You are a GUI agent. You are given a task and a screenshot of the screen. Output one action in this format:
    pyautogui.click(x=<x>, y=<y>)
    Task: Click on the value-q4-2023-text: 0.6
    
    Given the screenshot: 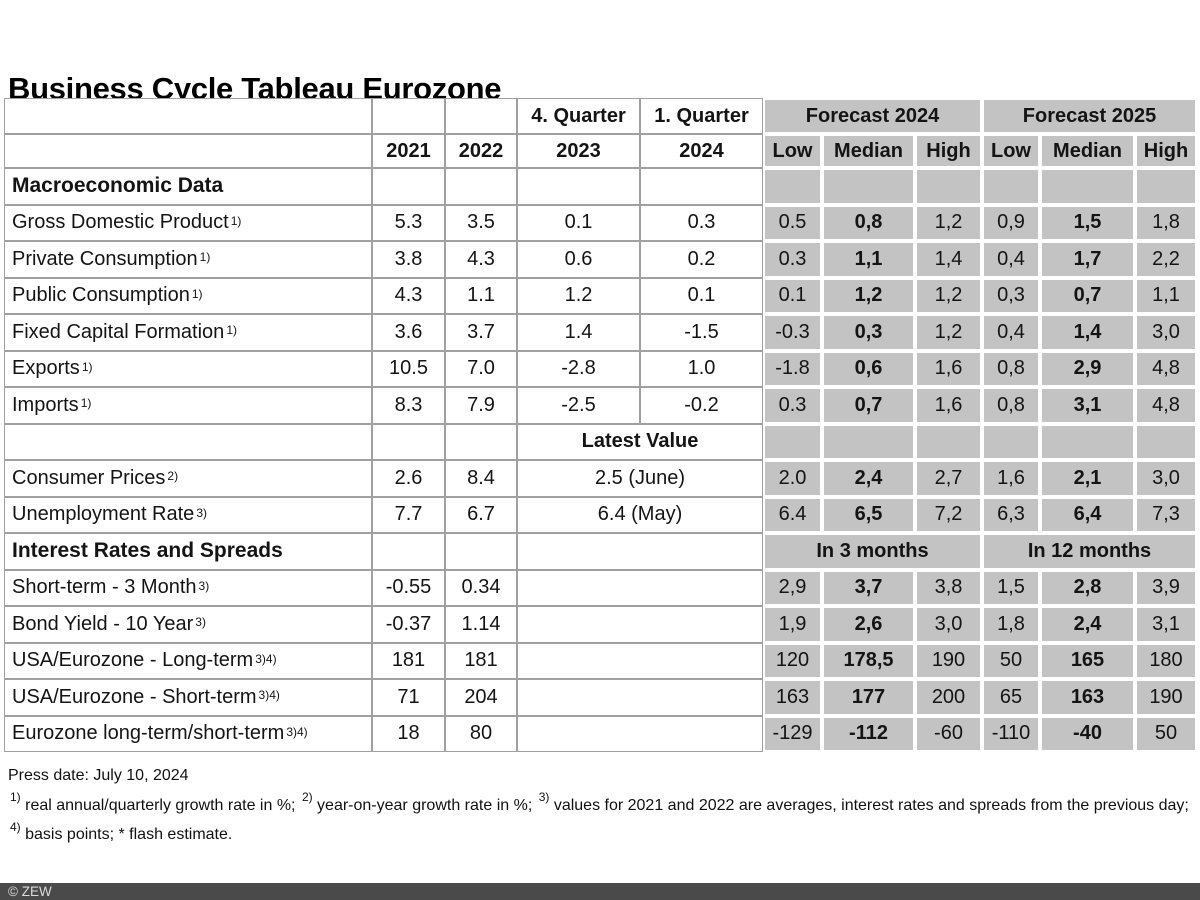 What is the action you would take?
    pyautogui.click(x=578, y=258)
    